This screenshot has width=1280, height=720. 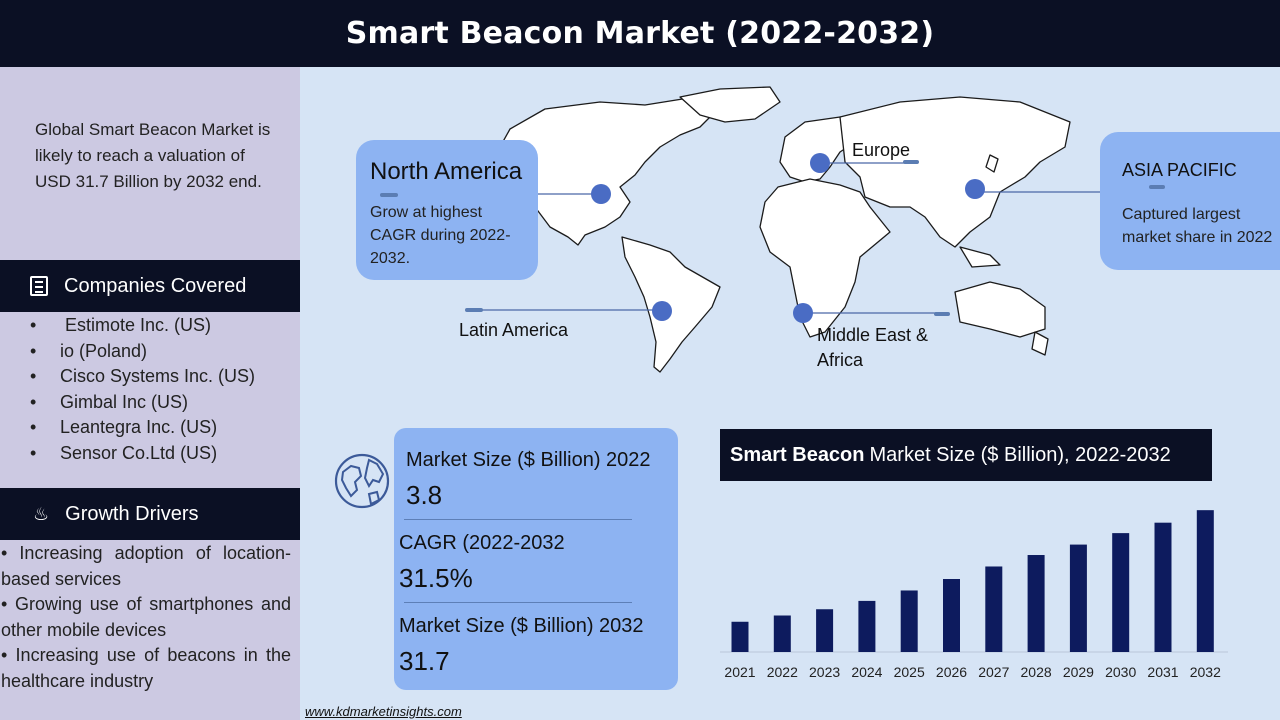 What do you see at coordinates (1036, 672) in the screenshot?
I see `x-tick-label: 2028` at bounding box center [1036, 672].